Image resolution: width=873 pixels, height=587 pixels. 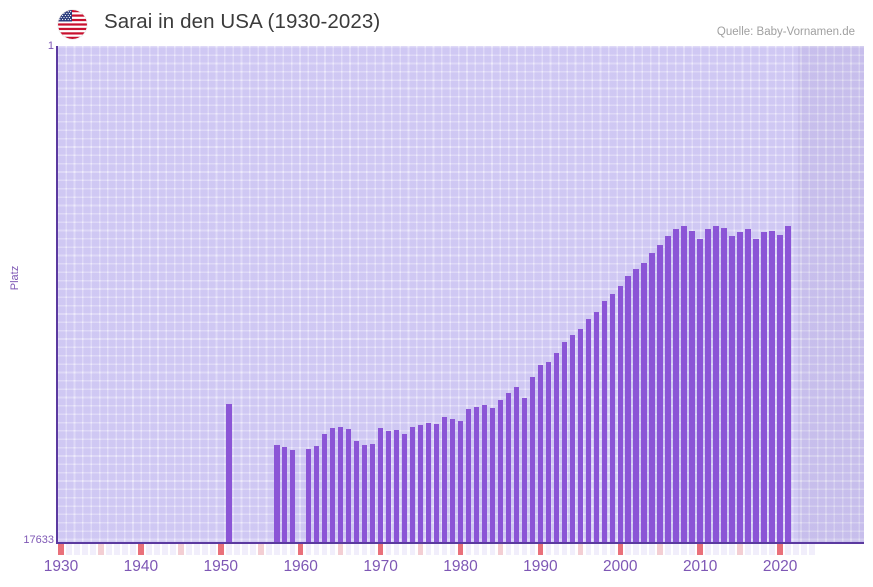 What do you see at coordinates (564, 549) in the screenshot?
I see `x-tick-1993` at bounding box center [564, 549].